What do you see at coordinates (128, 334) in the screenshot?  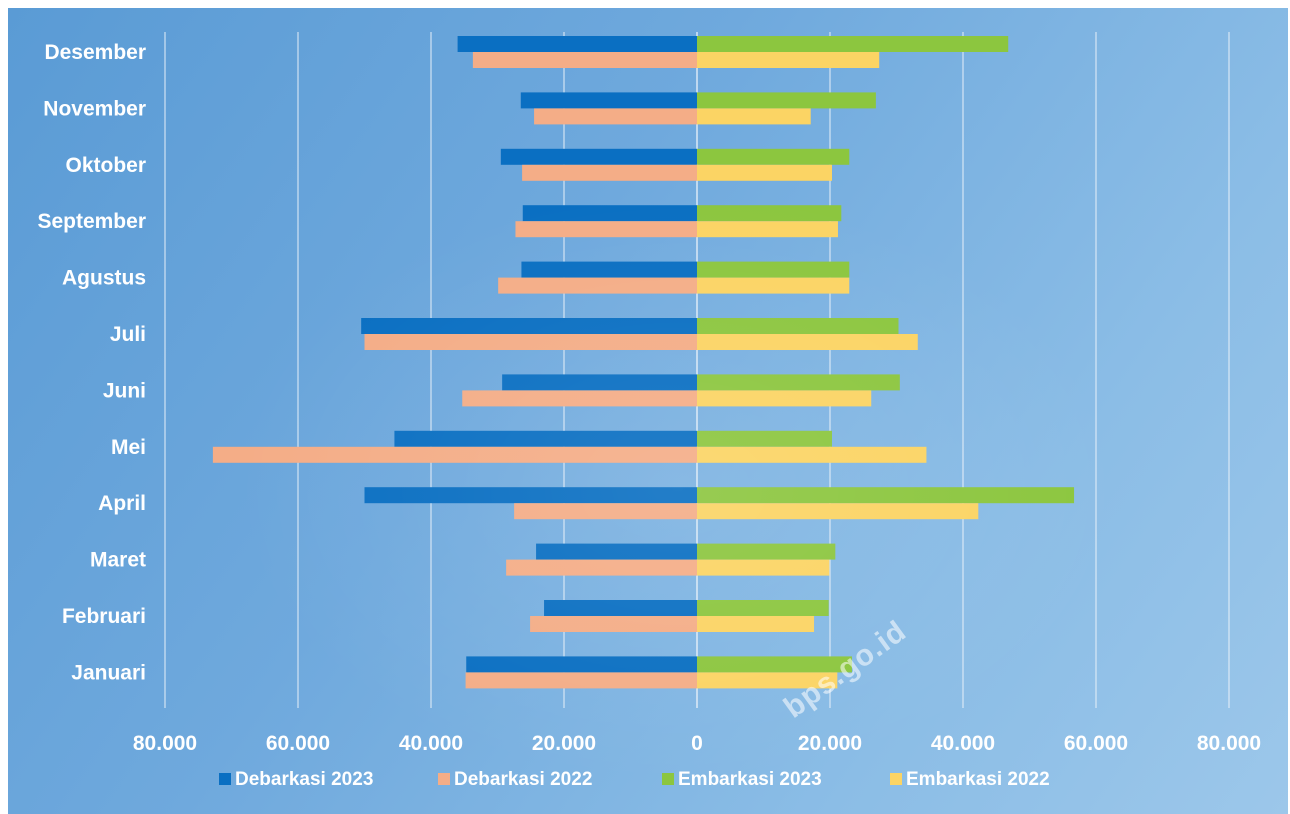 I see `category-label: Juli` at bounding box center [128, 334].